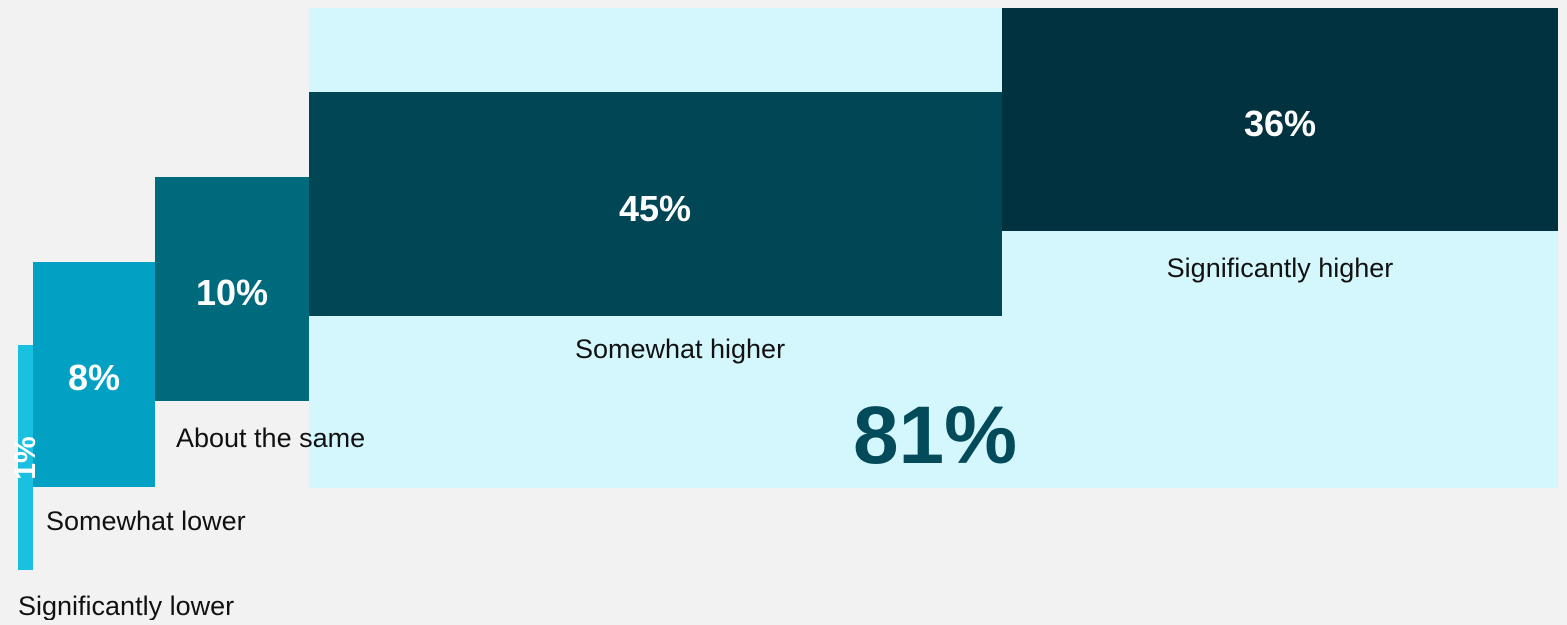  I want to click on data-label-2: 8%, so click(94, 377).